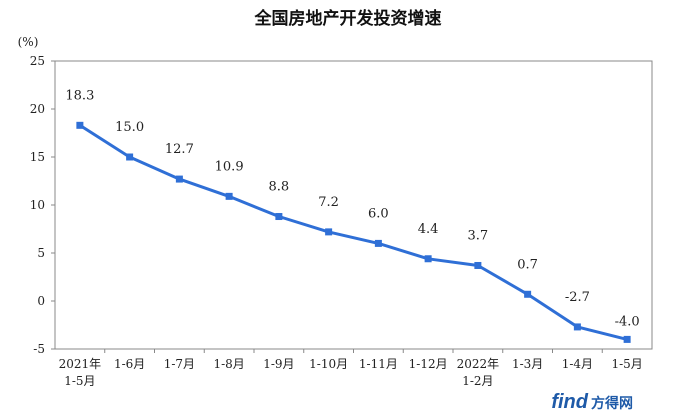  What do you see at coordinates (179, 149) in the screenshot?
I see `data-label: 12.7` at bounding box center [179, 149].